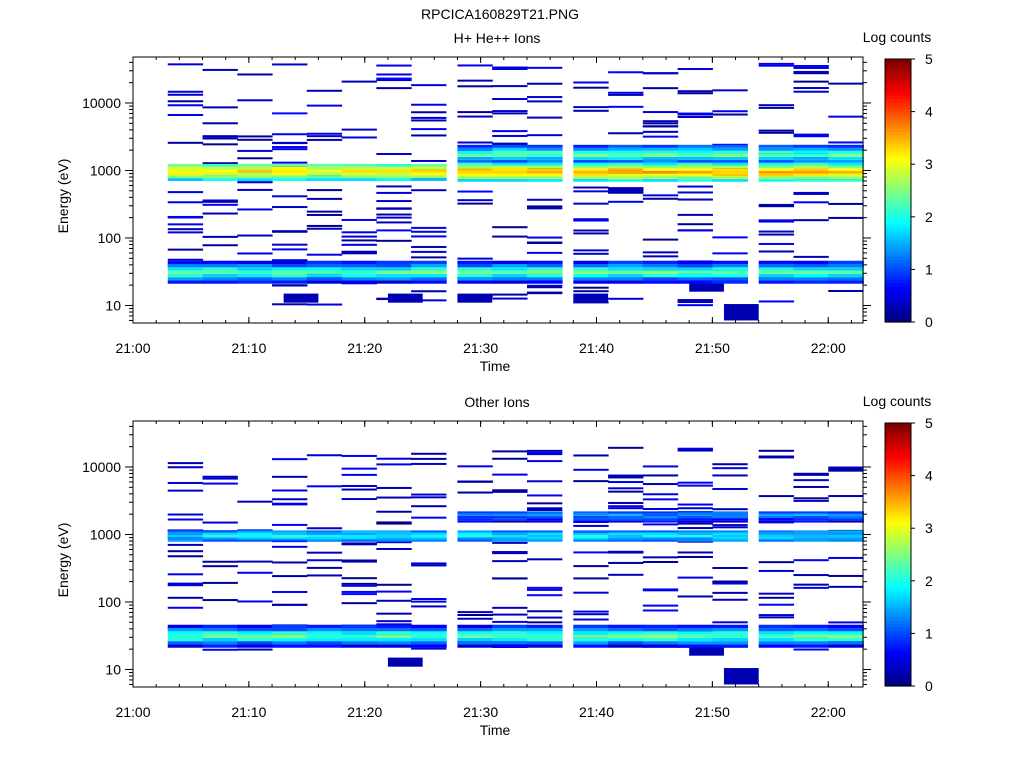  I want to click on panel-title: H+ He++ Ions, so click(497, 38).